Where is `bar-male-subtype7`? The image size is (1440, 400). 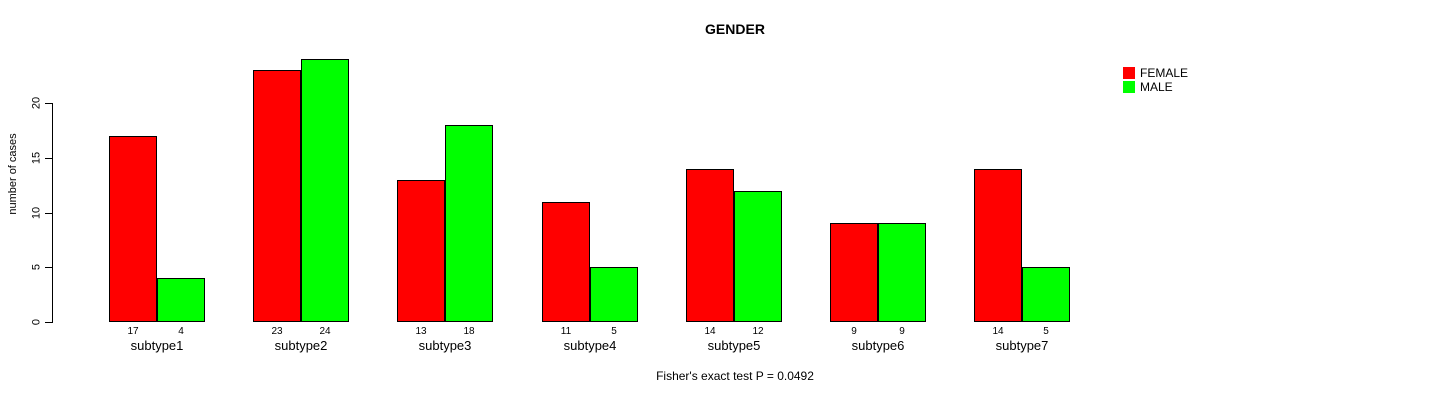
bar-male-subtype7 is located at coordinates (1046, 294).